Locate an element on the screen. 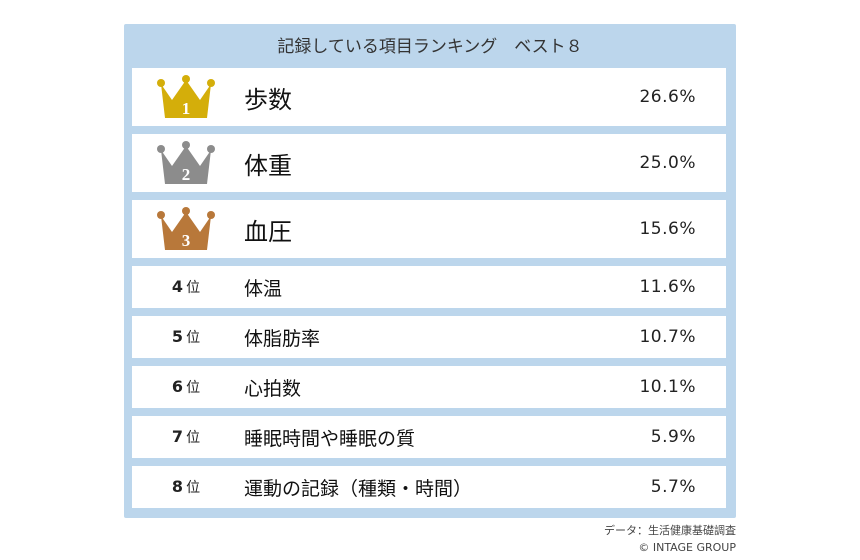 This screenshot has height=560, width=860. crown-icon: 1 is located at coordinates (186, 96).